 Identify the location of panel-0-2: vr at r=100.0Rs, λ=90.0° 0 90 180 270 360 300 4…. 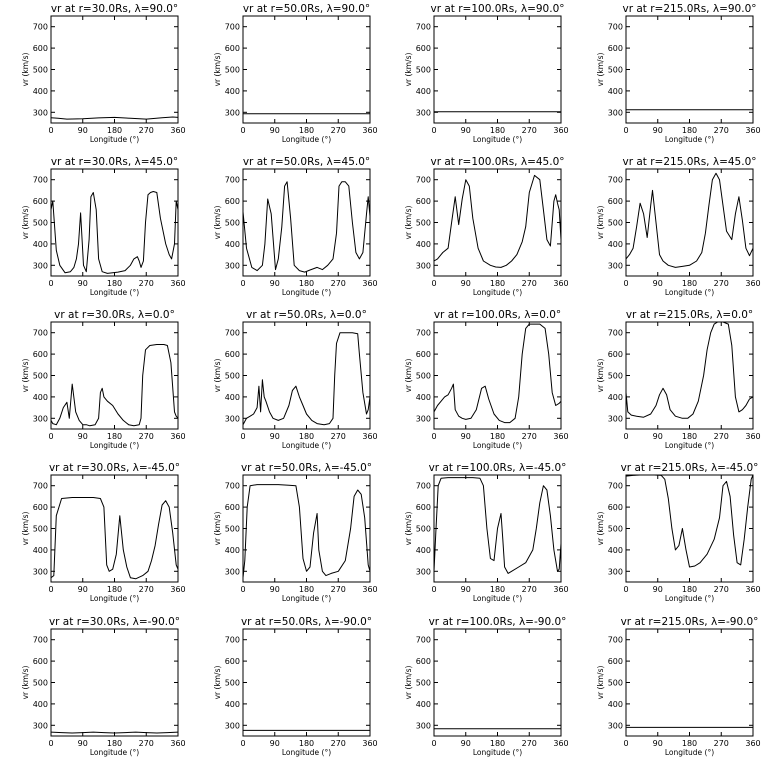
(486, 73).